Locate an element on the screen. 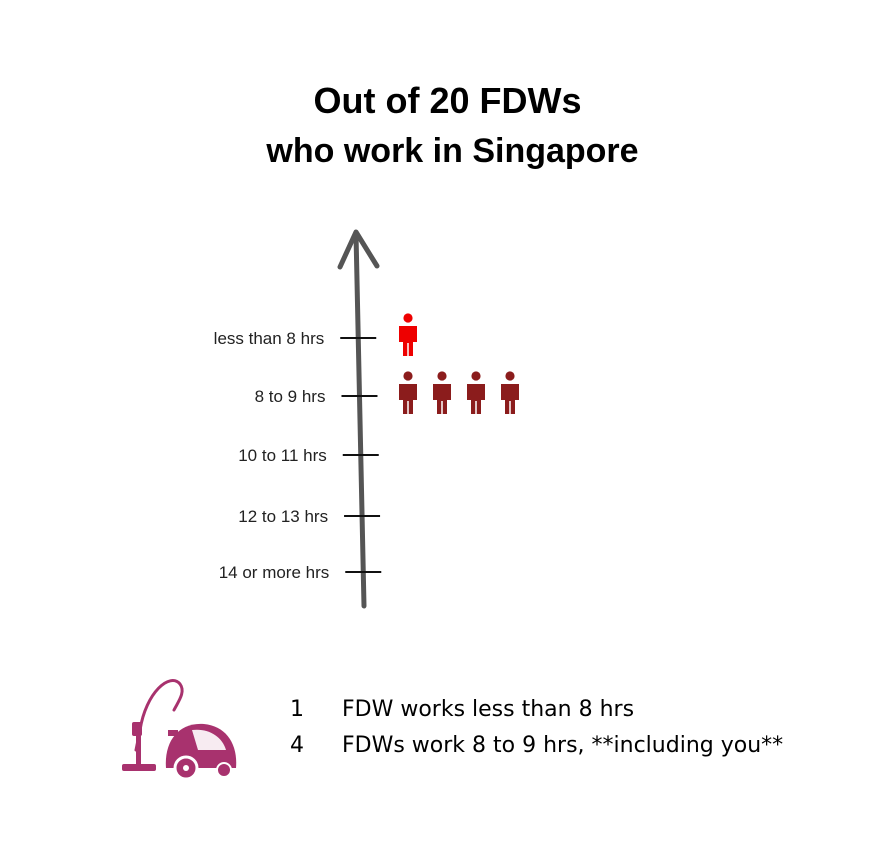 The height and width of the screenshot is (861, 895). chart-title-line-1: Out of 20 FDWs is located at coordinates (447, 101).